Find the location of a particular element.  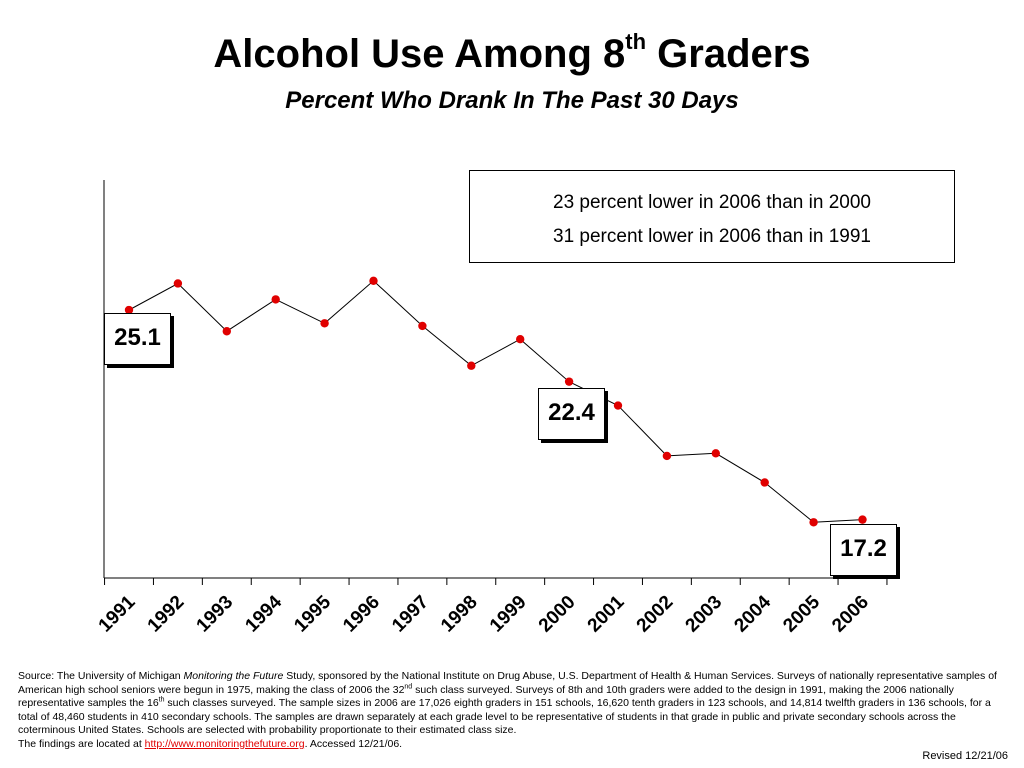

data-point-2003 is located at coordinates (715, 453).